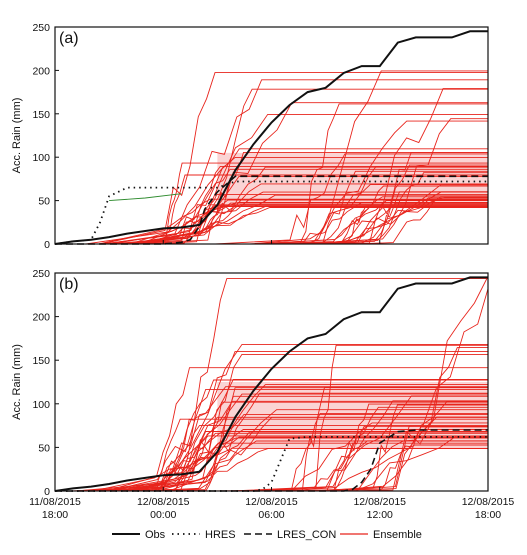 Image resolution: width=527 pixels, height=555 pixels. Describe the element at coordinates (379, 508) in the screenshot. I see `x-tick-label: 12/08/2015 12:00` at that location.